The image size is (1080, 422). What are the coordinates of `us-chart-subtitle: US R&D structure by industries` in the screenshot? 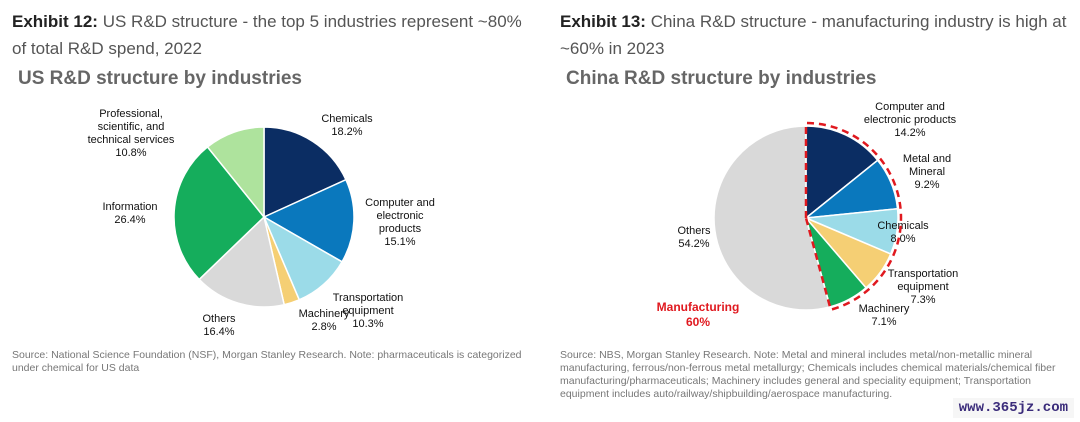 It's located at (160, 78).